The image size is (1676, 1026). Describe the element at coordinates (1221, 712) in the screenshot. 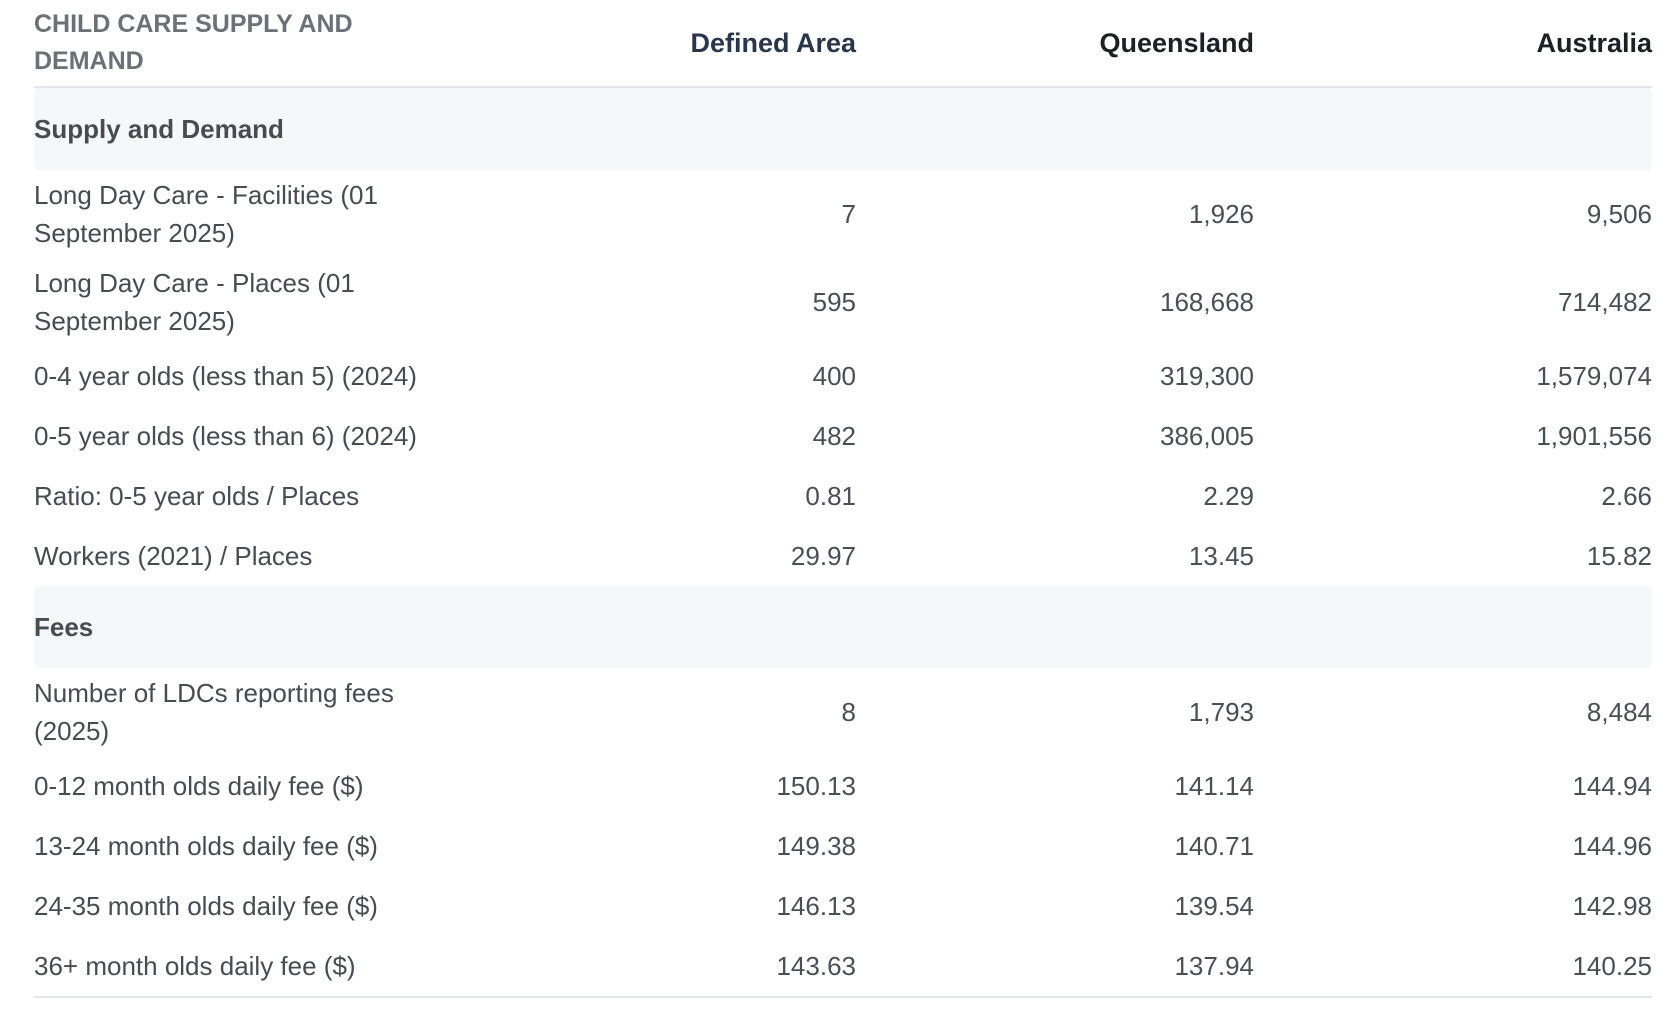

I see `queensland-value: 1,793` at that location.